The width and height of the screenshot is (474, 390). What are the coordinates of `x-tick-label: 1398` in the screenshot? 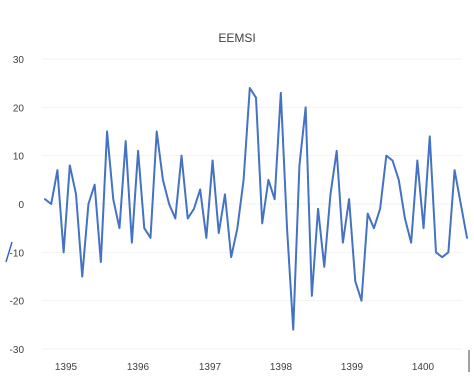 It's located at (281, 367).